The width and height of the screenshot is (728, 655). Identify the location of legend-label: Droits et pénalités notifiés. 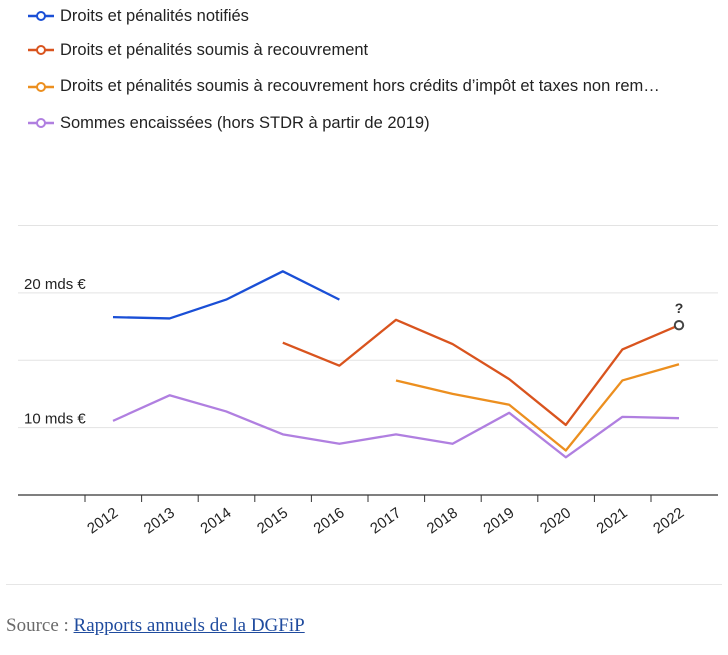
(154, 15).